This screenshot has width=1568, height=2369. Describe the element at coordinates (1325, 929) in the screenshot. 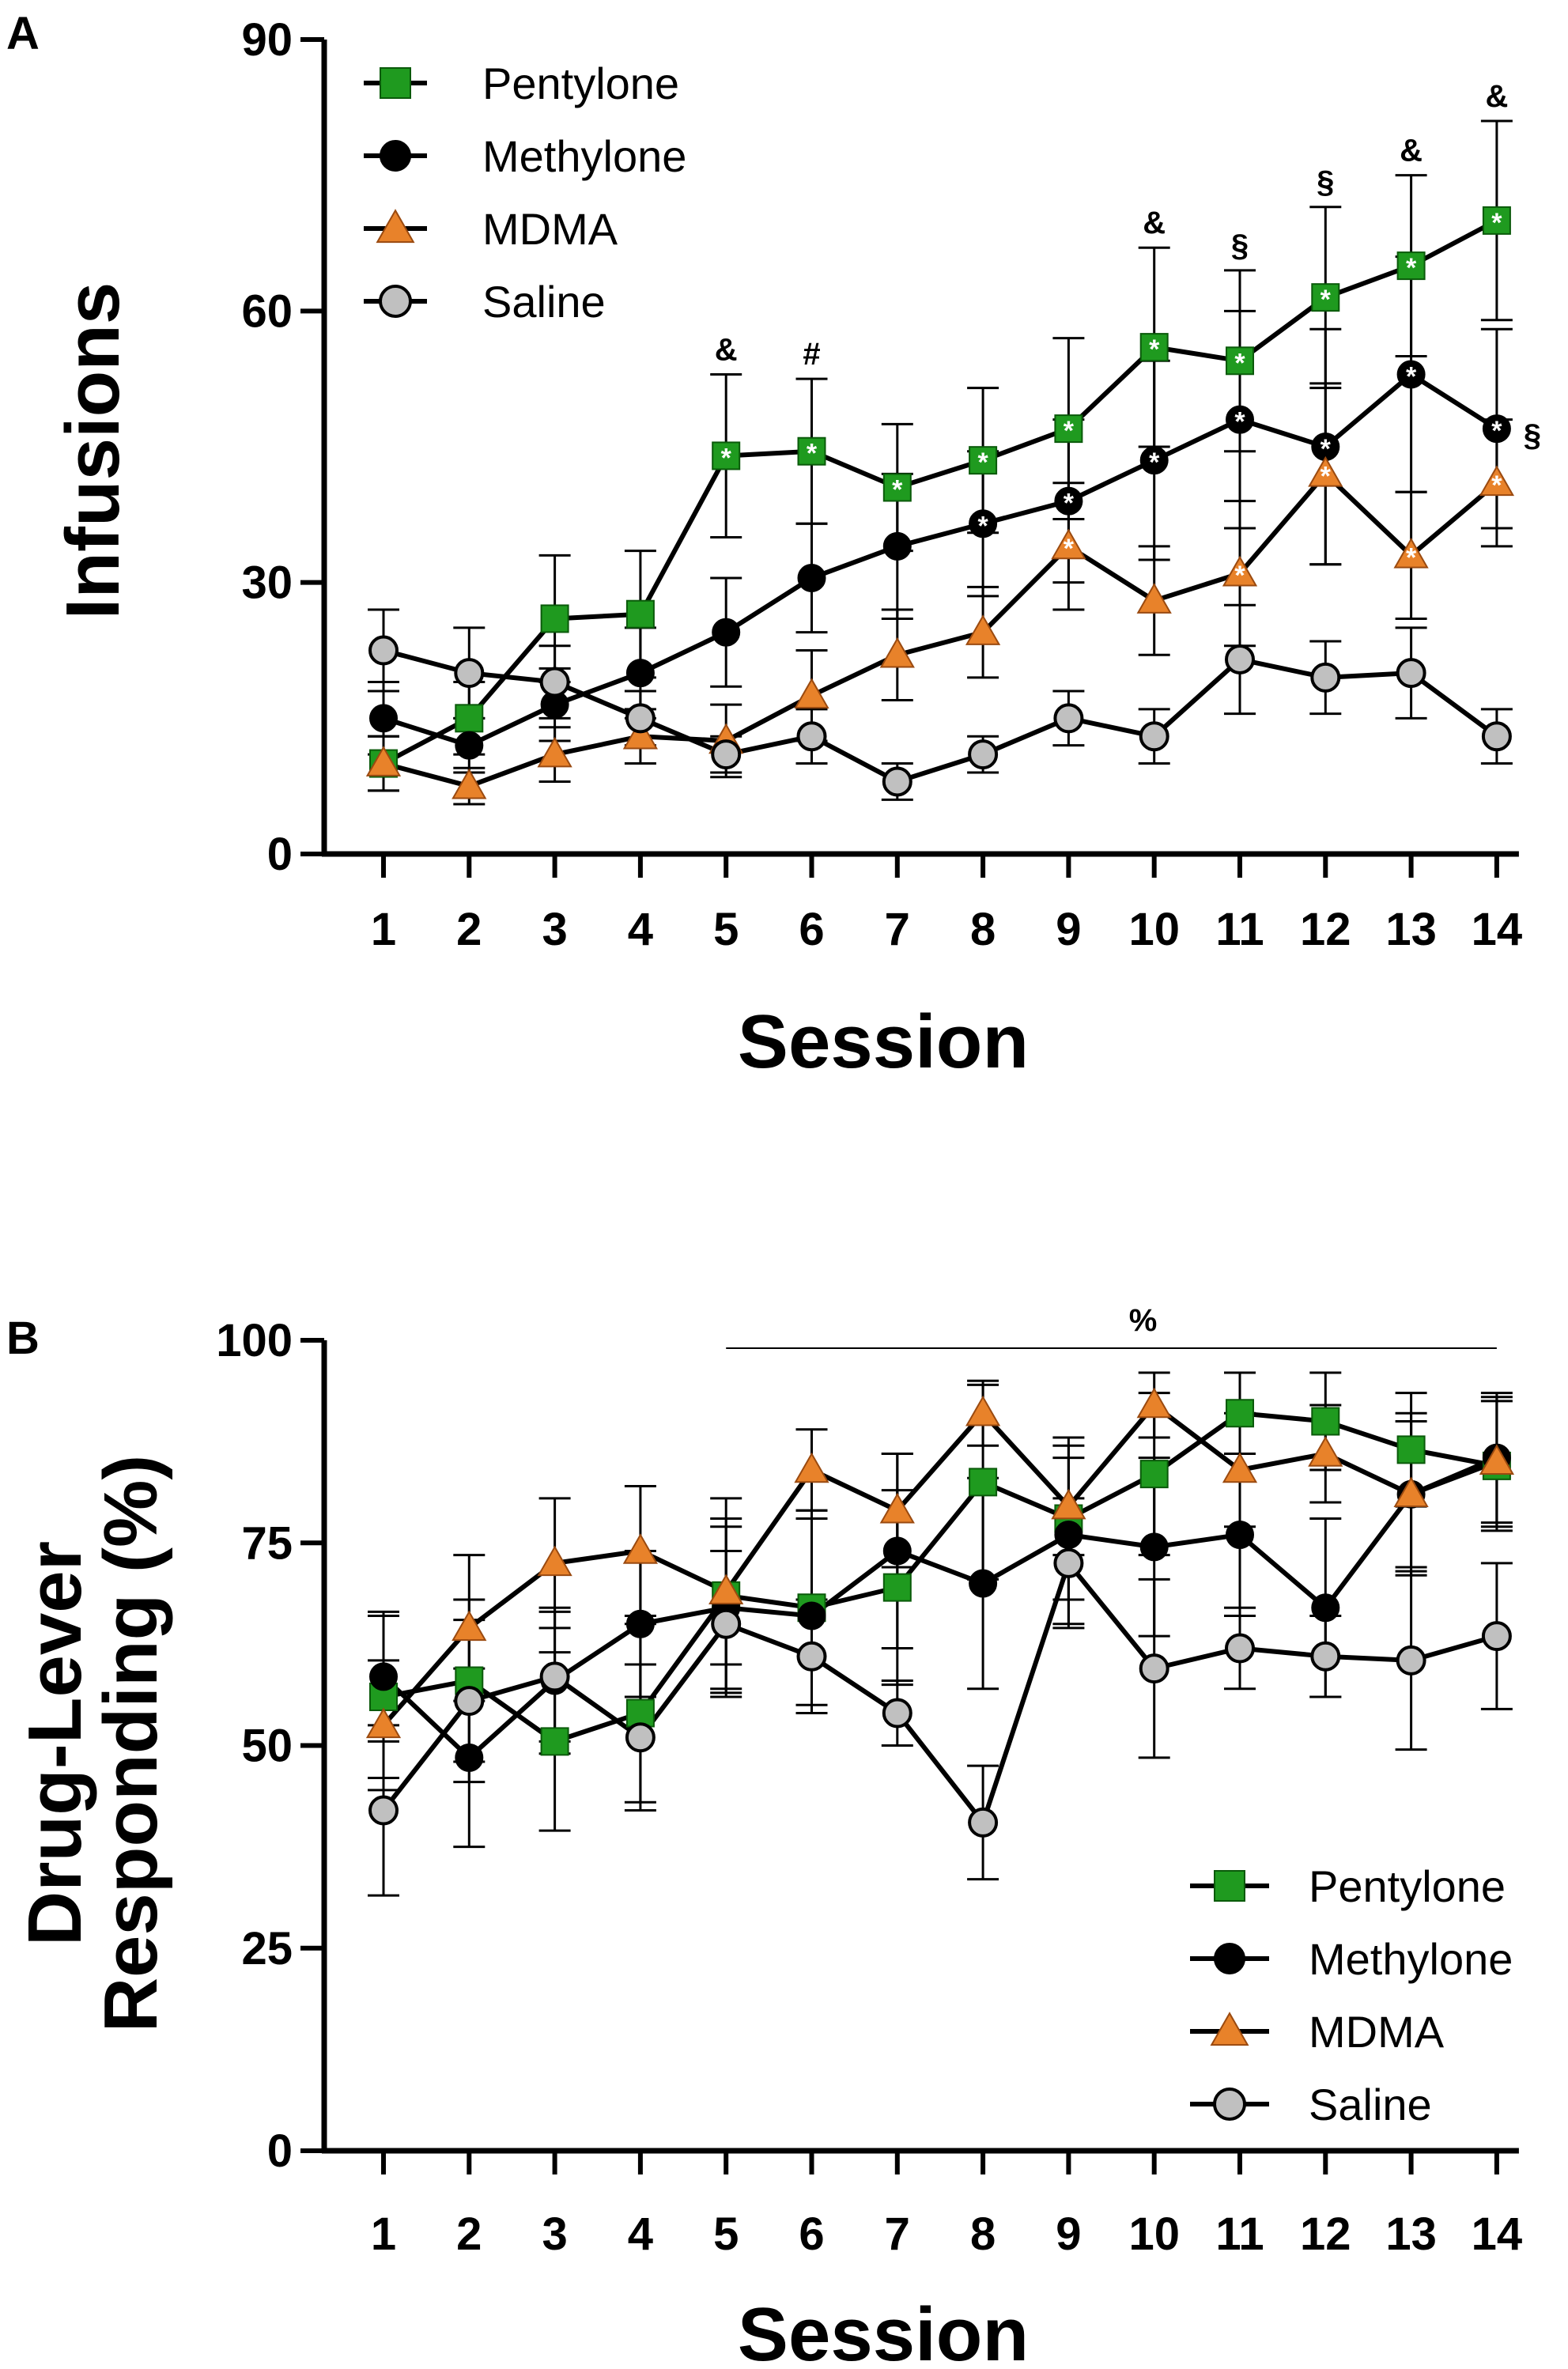

I see `panel-a-x-tick-label-12: 12` at that location.